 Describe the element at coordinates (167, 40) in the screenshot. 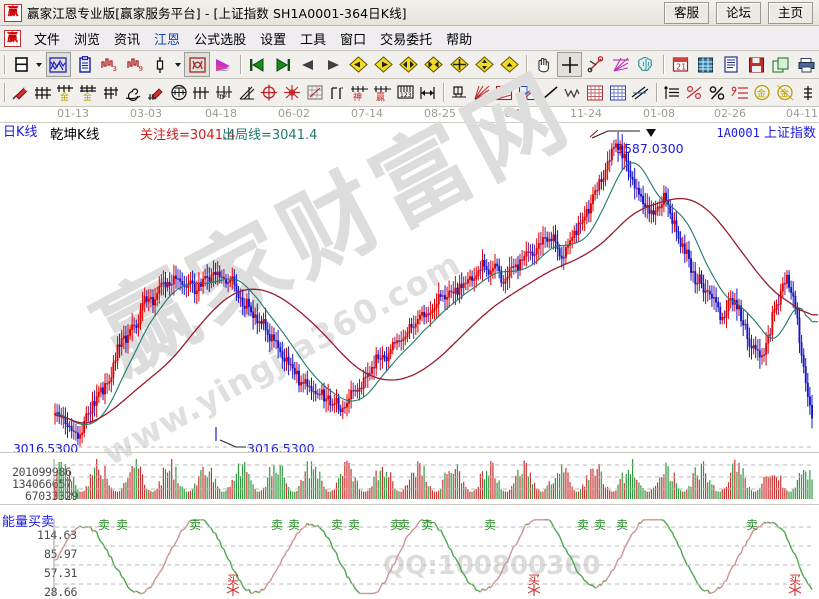

I see `menu-item-gann: 江恩` at that location.